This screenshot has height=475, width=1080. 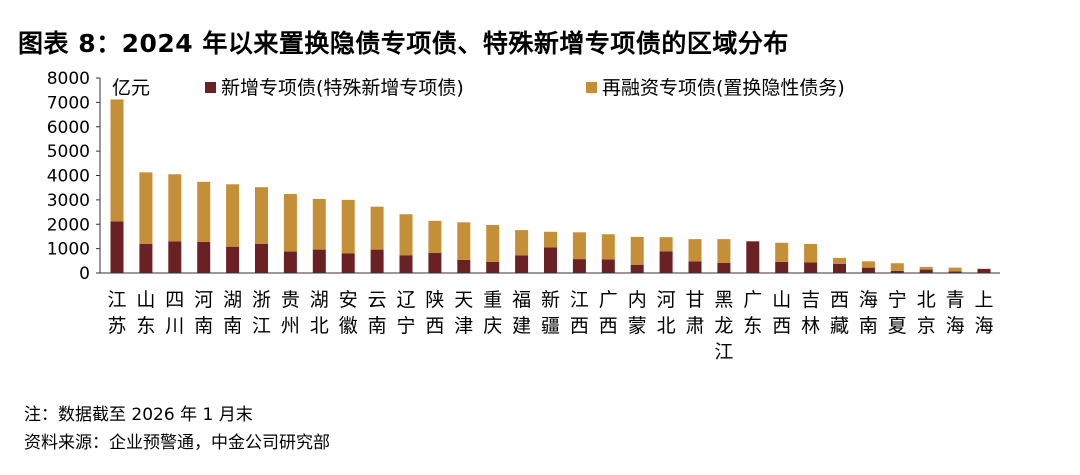 I want to click on x-tick-label: 河南, so click(x=203, y=313).